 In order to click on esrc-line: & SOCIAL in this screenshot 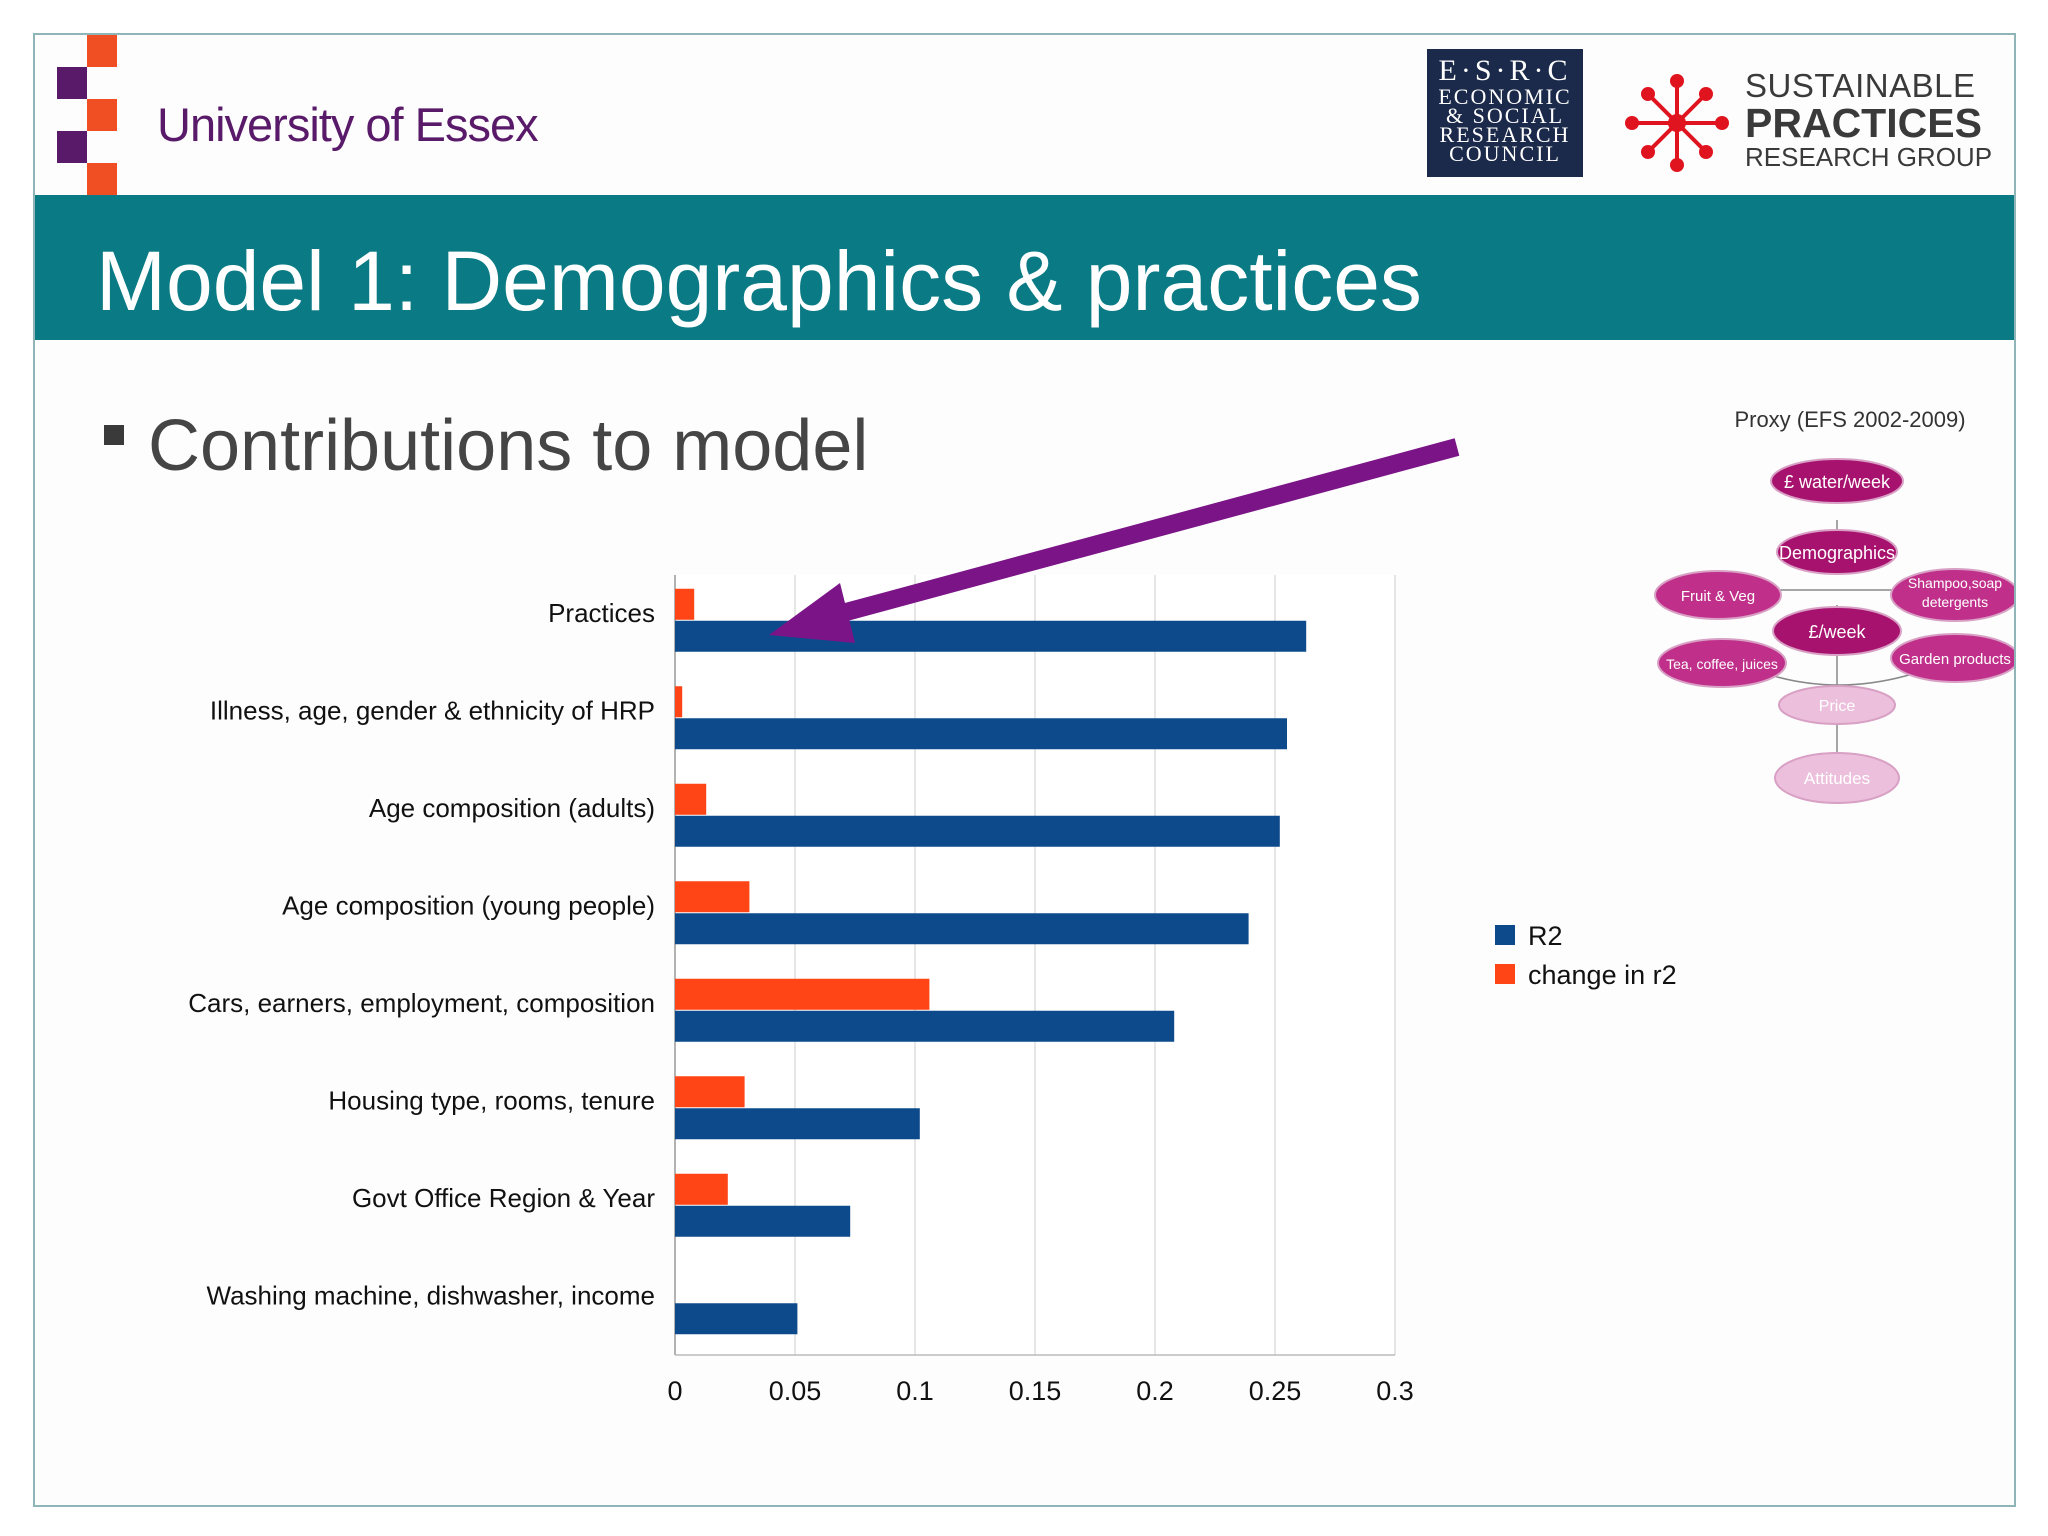, I will do `click(1505, 115)`.